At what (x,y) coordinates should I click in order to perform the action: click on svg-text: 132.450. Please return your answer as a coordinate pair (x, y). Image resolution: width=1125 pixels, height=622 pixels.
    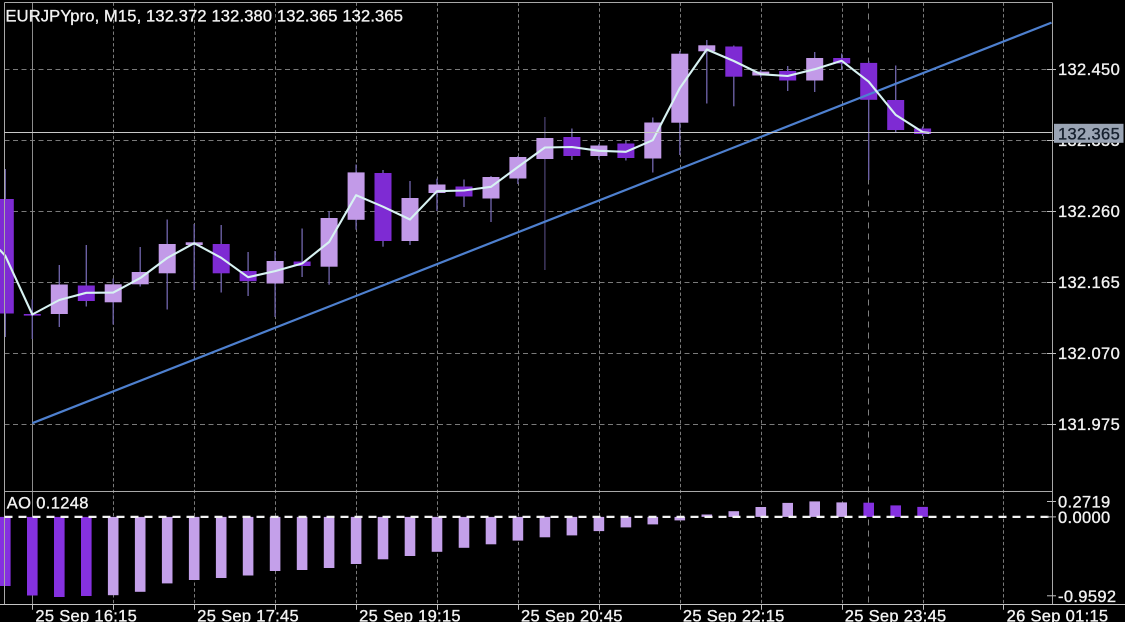
    Looking at the image, I should click on (1089, 70).